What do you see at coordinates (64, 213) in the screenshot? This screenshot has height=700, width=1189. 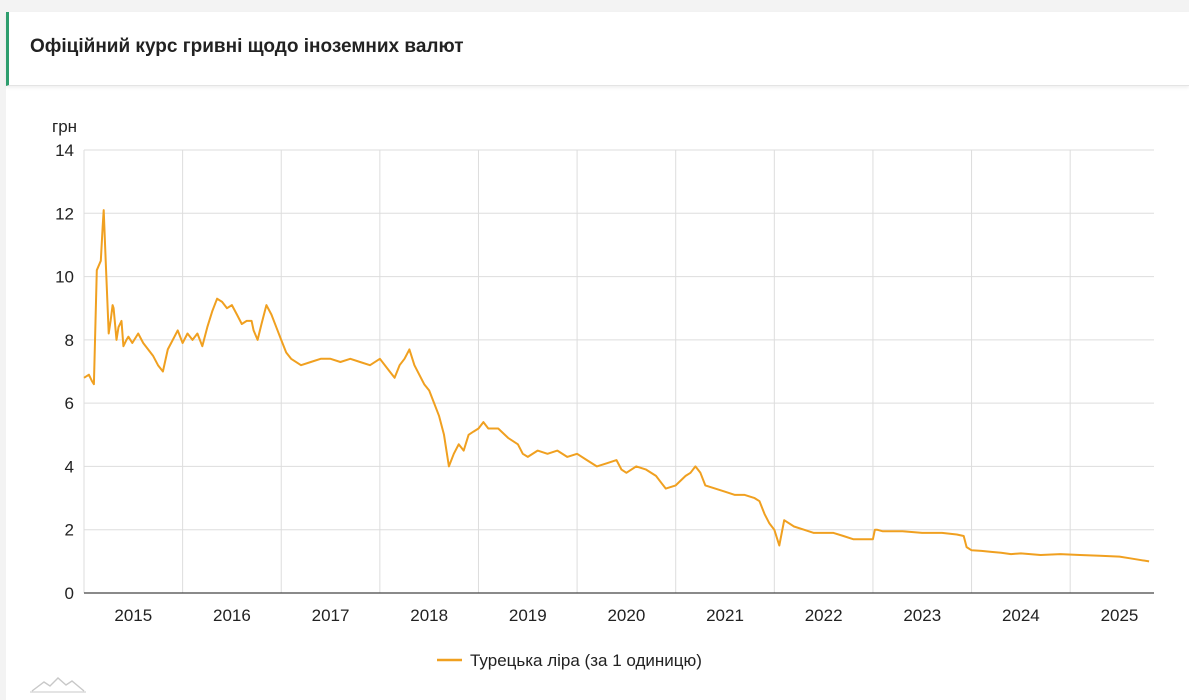 I see `y-tick-label: 12` at bounding box center [64, 213].